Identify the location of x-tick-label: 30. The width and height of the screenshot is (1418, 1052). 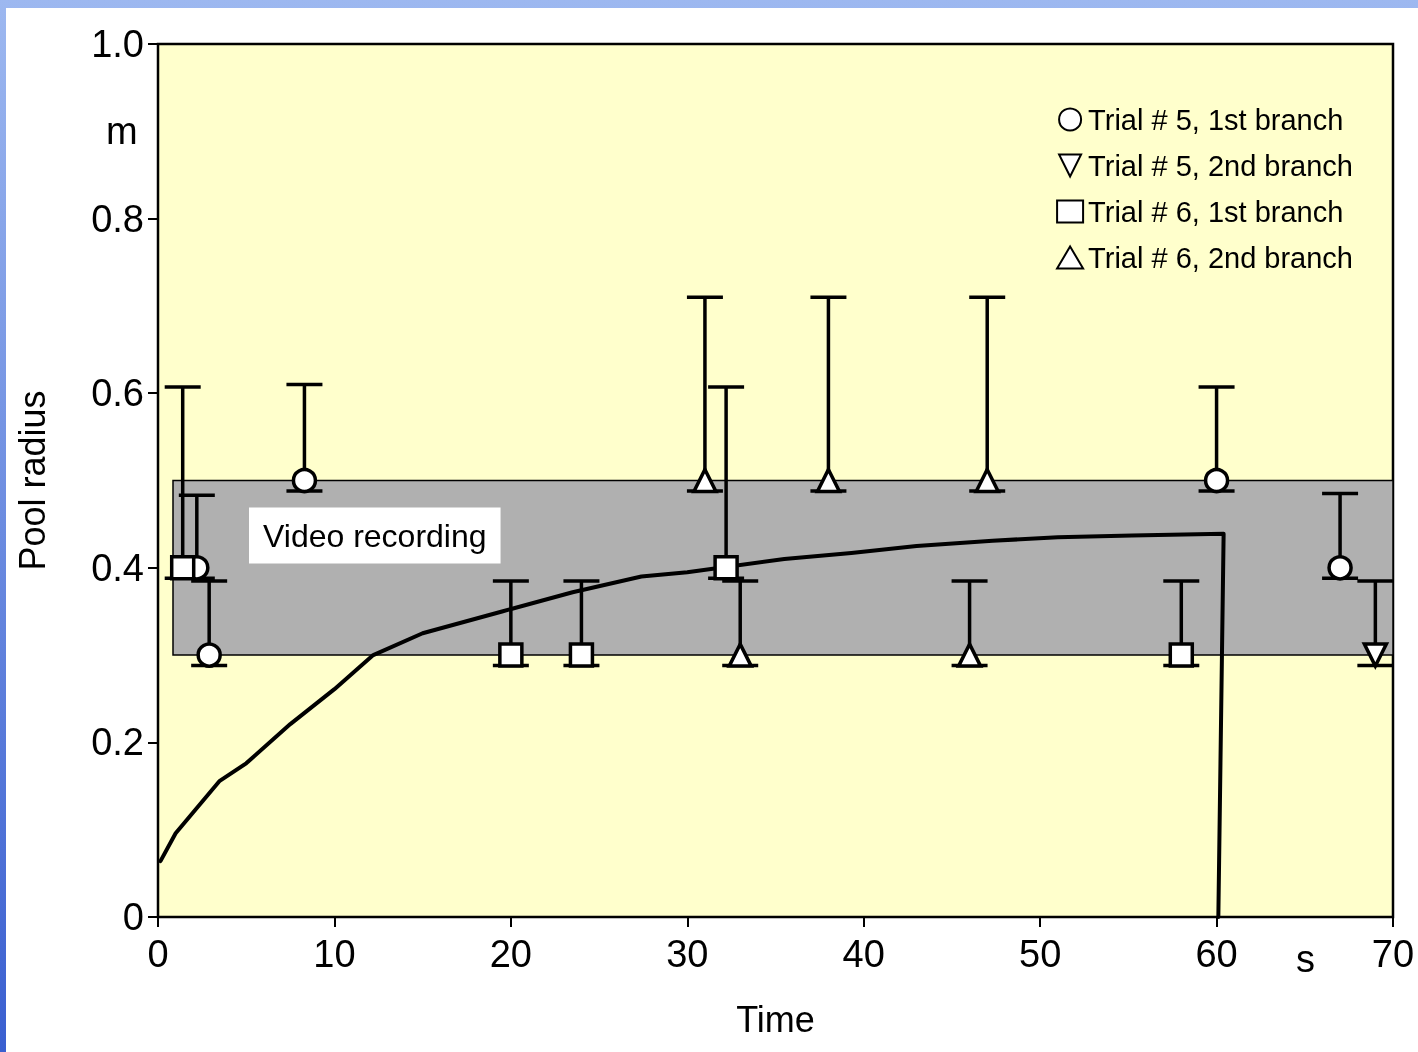
(687, 954).